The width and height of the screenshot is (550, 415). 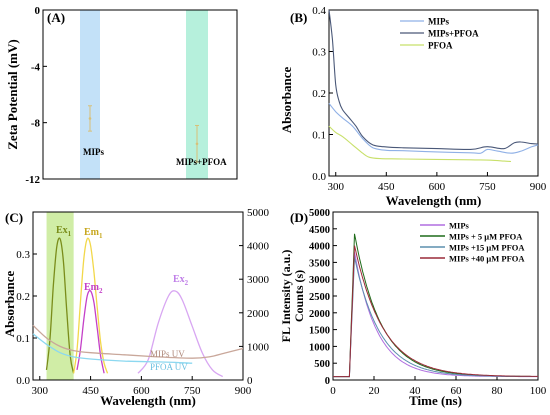 I want to click on y-axis-label: Zeta Potential (mV), so click(x=12, y=94).